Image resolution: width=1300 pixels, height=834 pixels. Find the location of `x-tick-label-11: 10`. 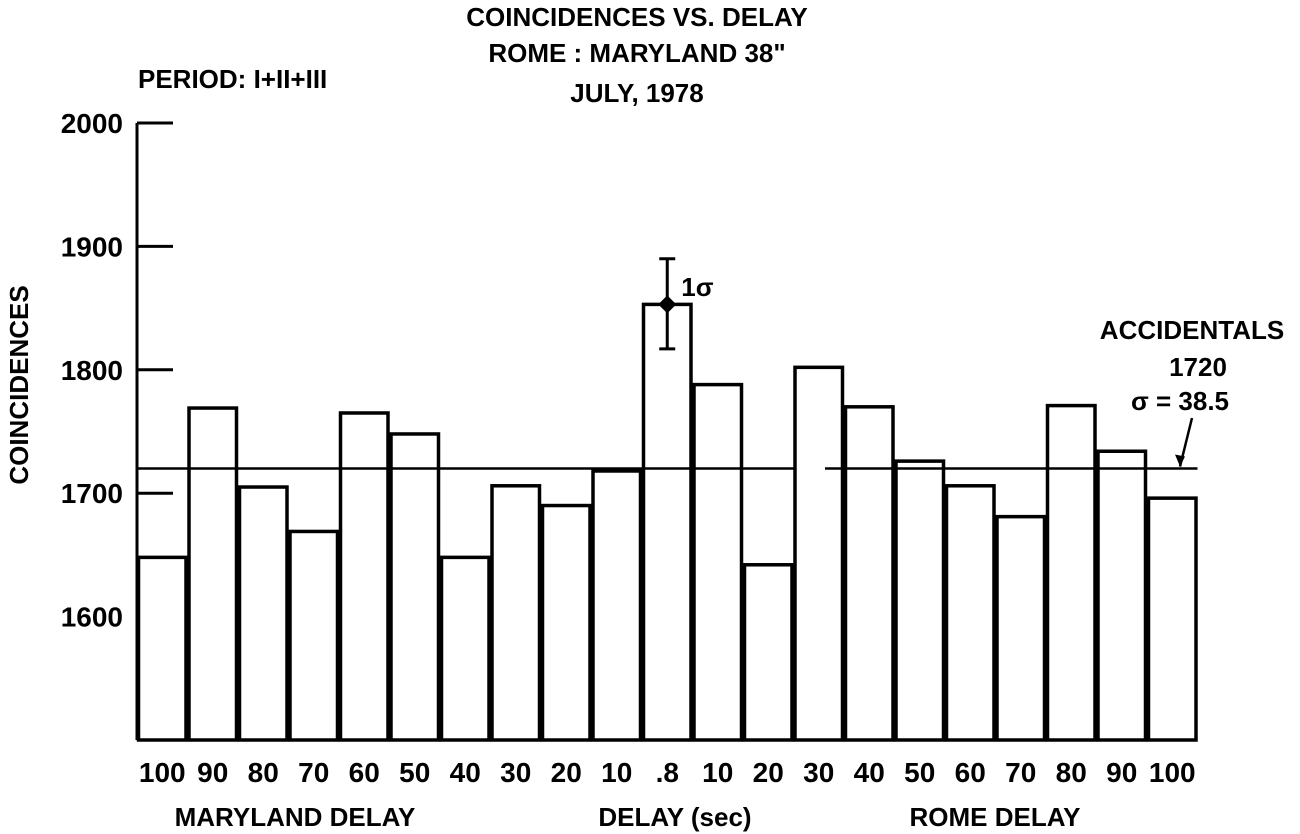

x-tick-label-11: 10 is located at coordinates (717, 772).